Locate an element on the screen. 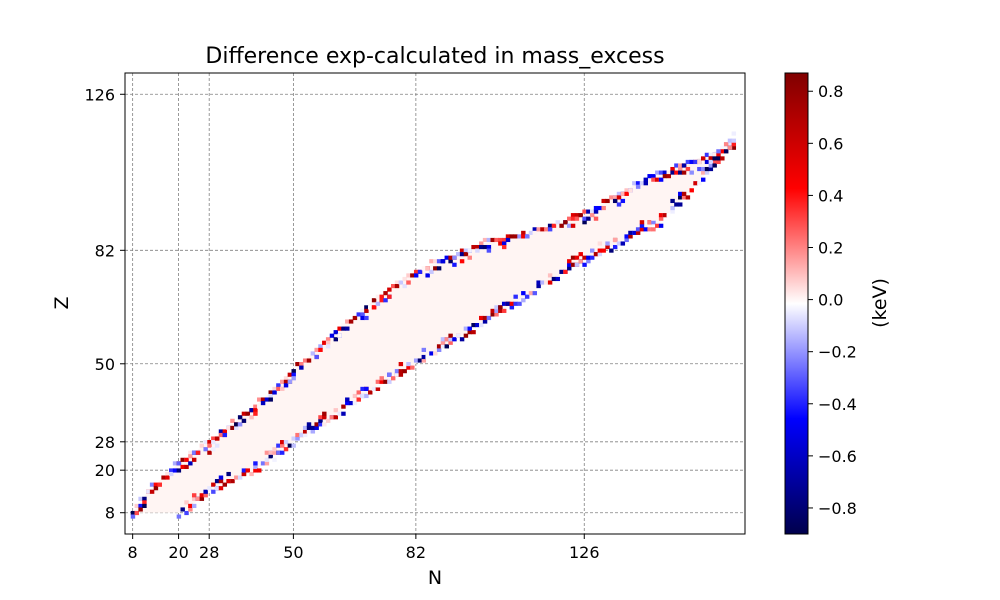 Image resolution: width=1000 pixels, height=600 pixels. x-tick-label: 82 is located at coordinates (416, 552).